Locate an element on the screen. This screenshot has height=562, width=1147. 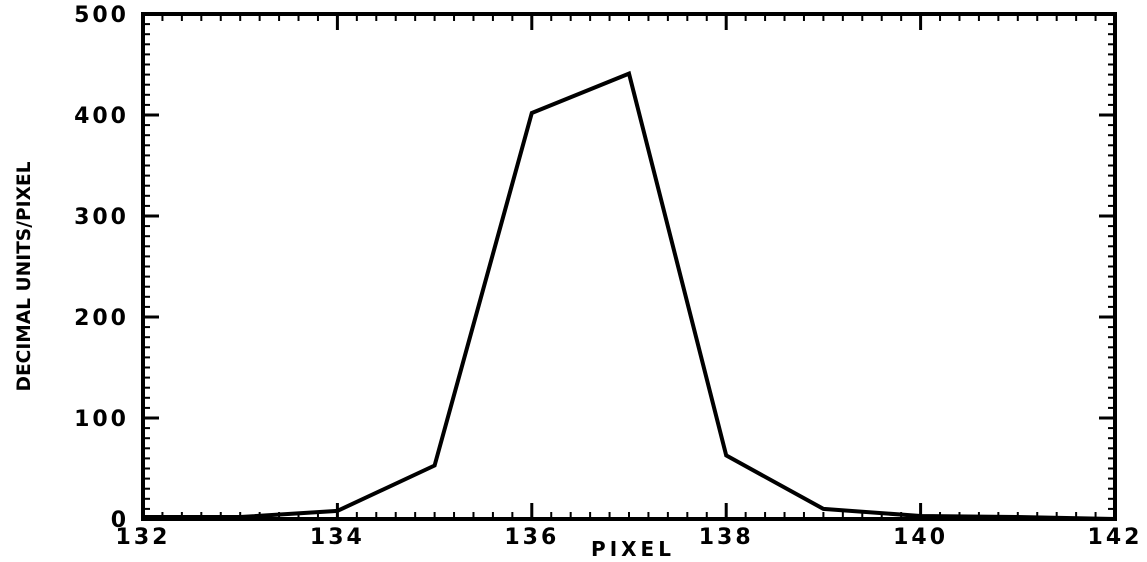
x-axis-title: PIXEL is located at coordinates (633, 549).